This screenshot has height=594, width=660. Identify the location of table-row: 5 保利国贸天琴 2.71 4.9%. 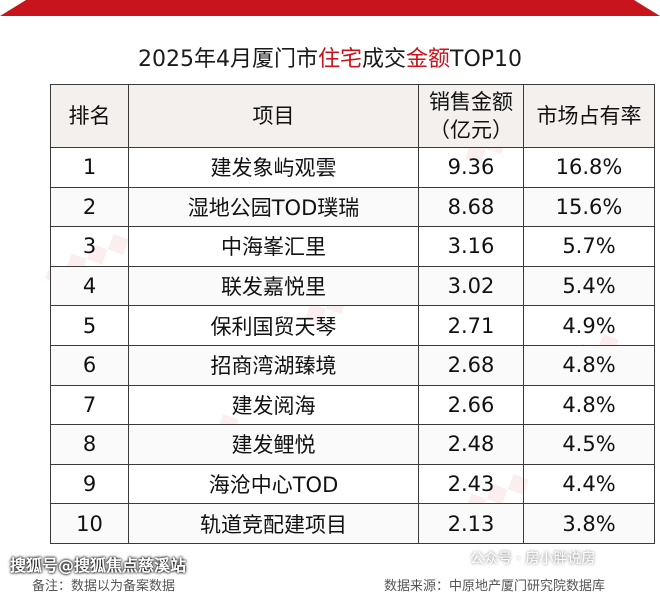
(352, 325).